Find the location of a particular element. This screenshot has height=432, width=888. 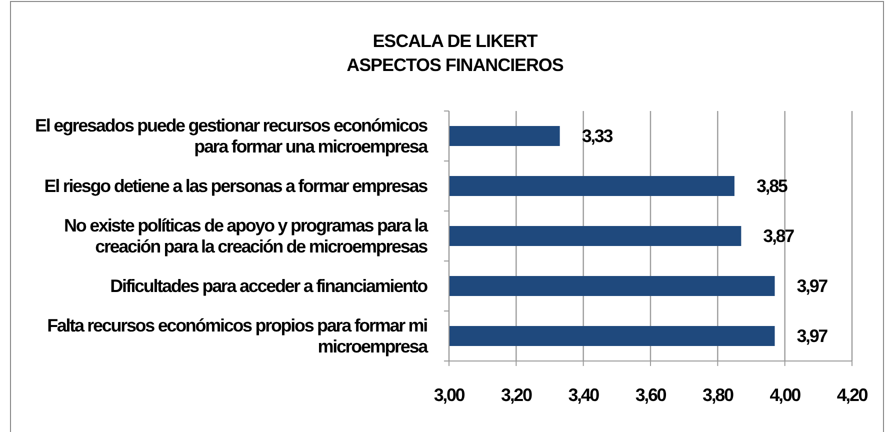

x-tick-label: 3,80 is located at coordinates (718, 394).